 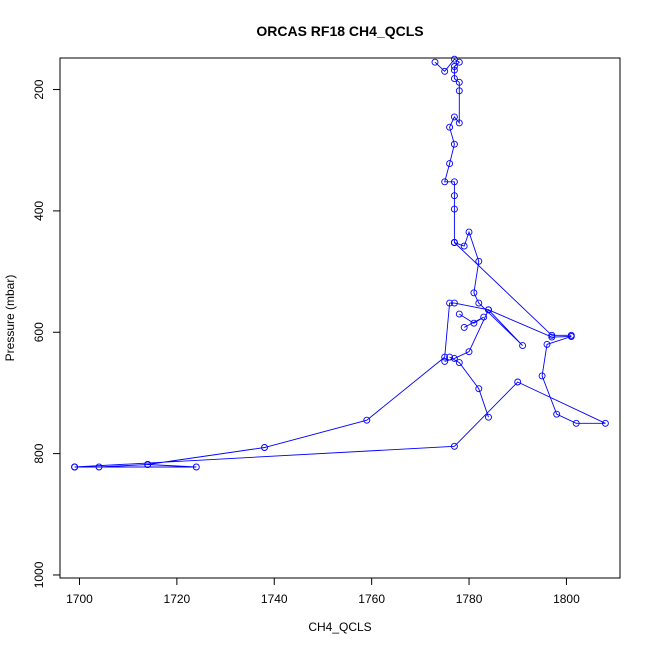 What do you see at coordinates (323, 592) in the screenshot?
I see `x-axis: 1700 1720 1740 1760 1780 1800` at bounding box center [323, 592].